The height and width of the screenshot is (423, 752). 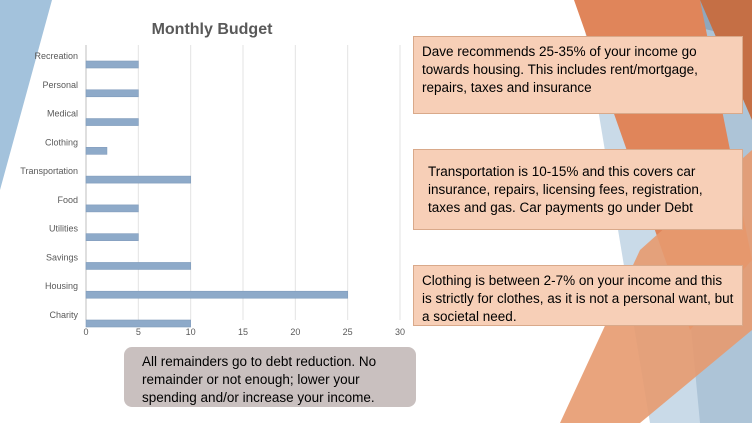 I want to click on chart-bar-recreation, so click(x=112, y=64).